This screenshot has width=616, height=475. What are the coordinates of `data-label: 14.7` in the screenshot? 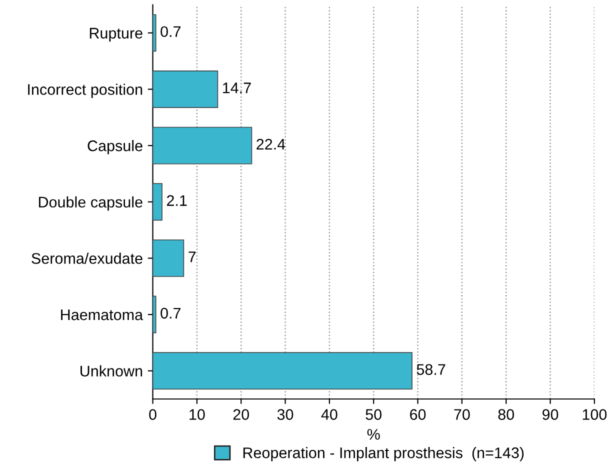 It's located at (237, 88).